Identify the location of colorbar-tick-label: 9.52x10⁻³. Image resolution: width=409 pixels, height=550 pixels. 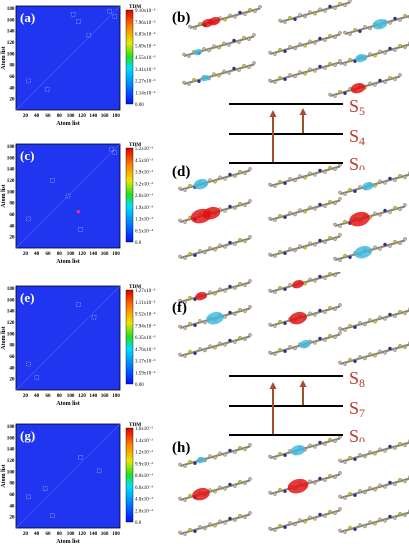
(145, 315).